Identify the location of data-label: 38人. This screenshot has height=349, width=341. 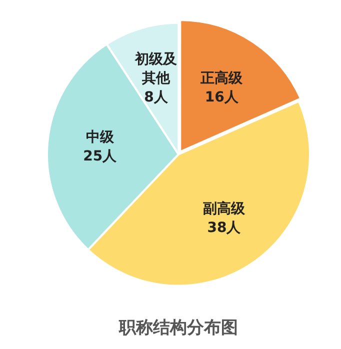
(224, 228).